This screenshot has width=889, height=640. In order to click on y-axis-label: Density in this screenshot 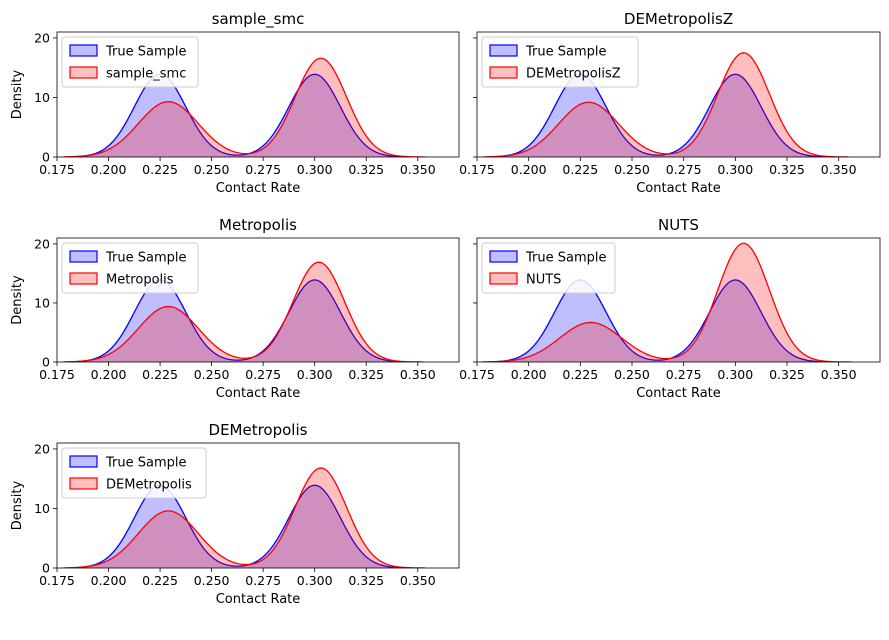, I will do `click(17, 94)`.